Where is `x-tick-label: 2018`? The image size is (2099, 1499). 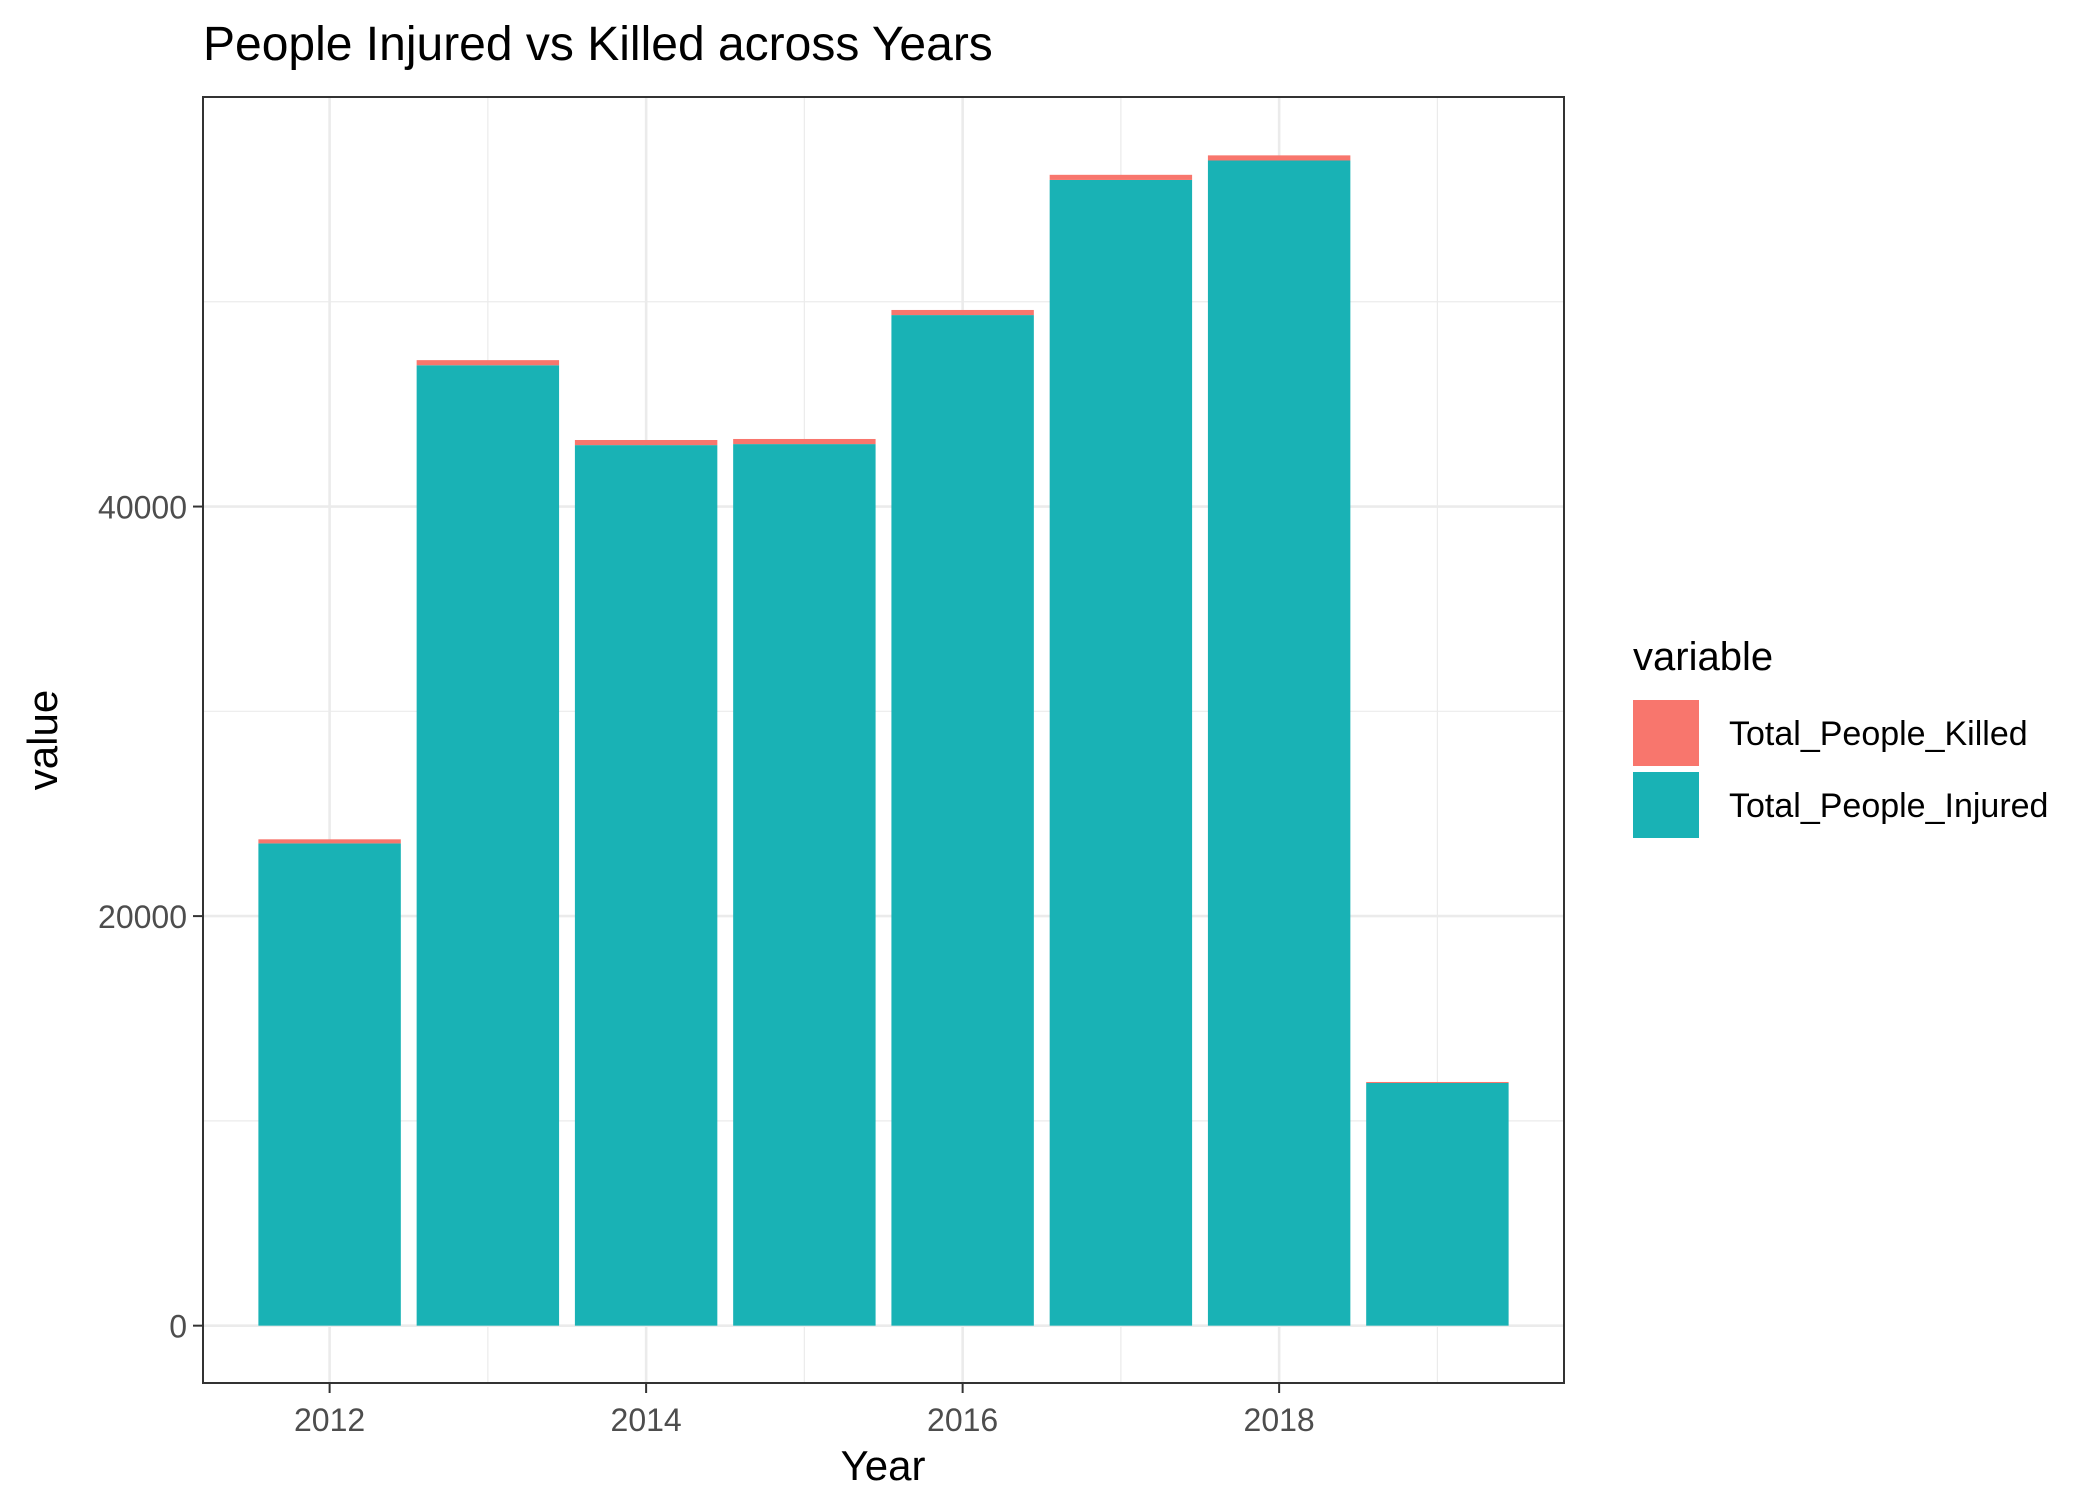
x-tick-label: 2018 is located at coordinates (1279, 1420).